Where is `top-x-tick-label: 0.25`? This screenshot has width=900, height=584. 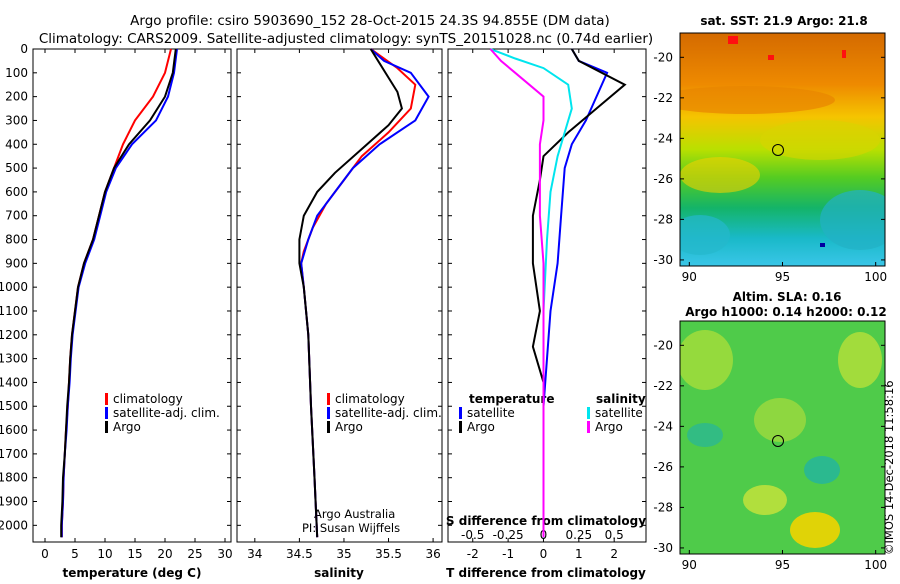 top-x-tick-label: 0.25 is located at coordinates (578, 535).